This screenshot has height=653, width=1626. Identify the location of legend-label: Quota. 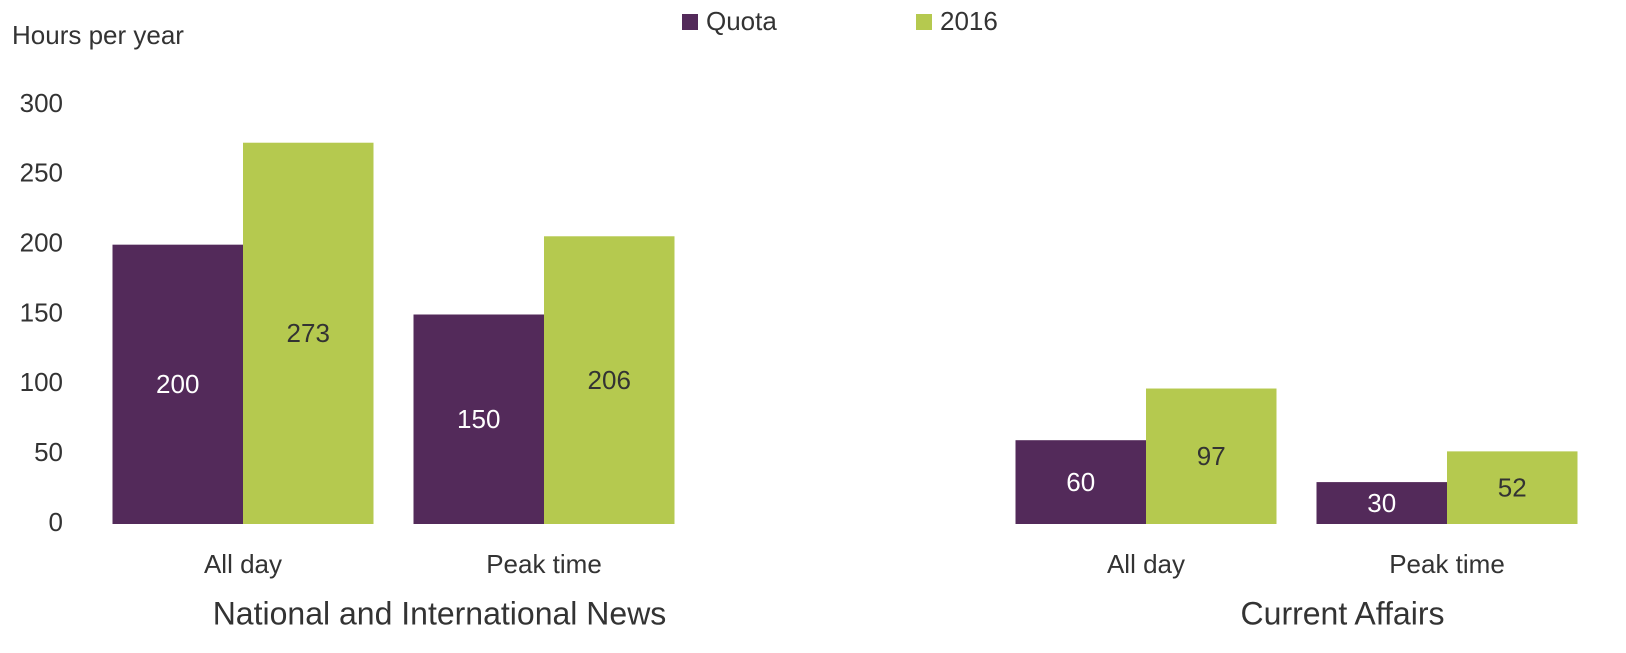
(741, 21).